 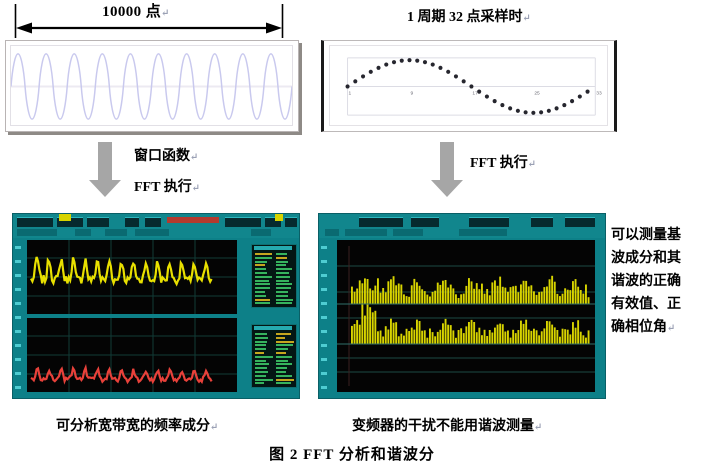 What do you see at coordinates (274, 356) in the screenshot?
I see `measurement-table-lower-left` at bounding box center [274, 356].